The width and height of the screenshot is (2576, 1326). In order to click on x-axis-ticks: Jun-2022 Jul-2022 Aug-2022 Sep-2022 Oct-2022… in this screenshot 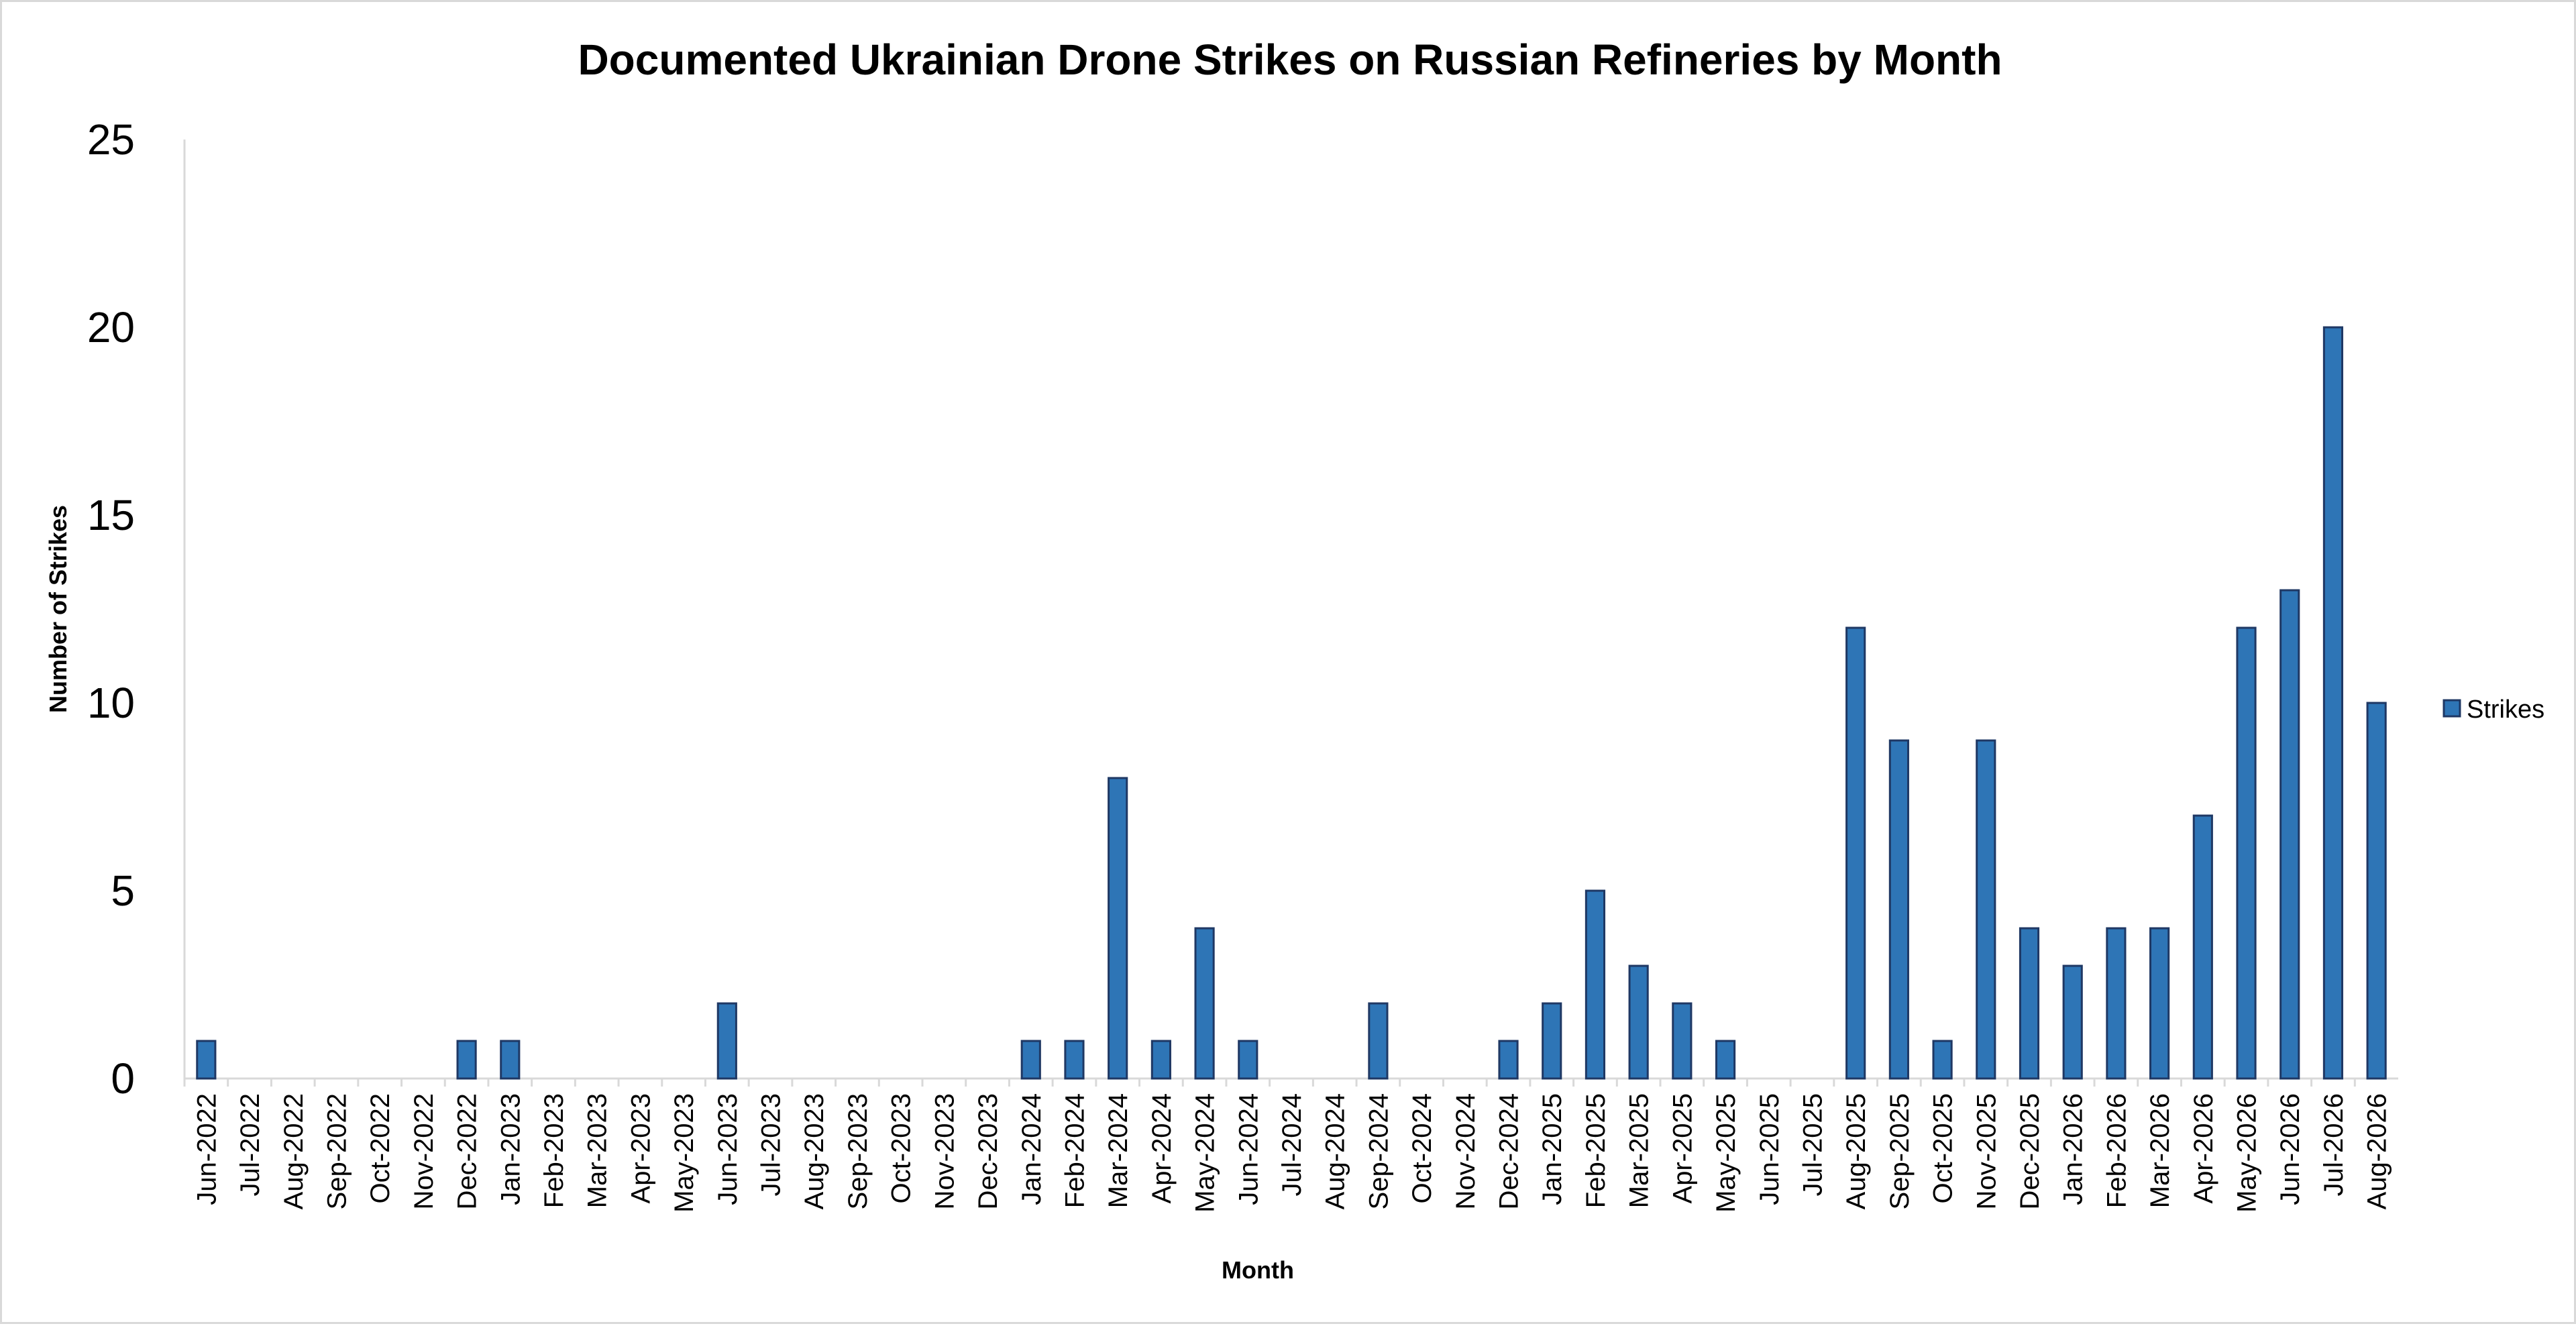, I will do `click(1287, 1146)`.